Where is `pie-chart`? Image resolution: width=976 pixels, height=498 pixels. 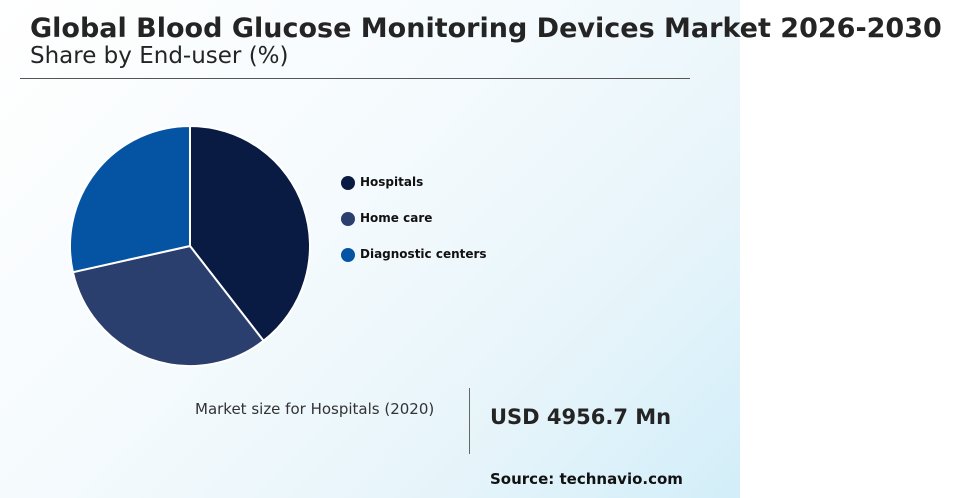 pie-chart is located at coordinates (190, 245).